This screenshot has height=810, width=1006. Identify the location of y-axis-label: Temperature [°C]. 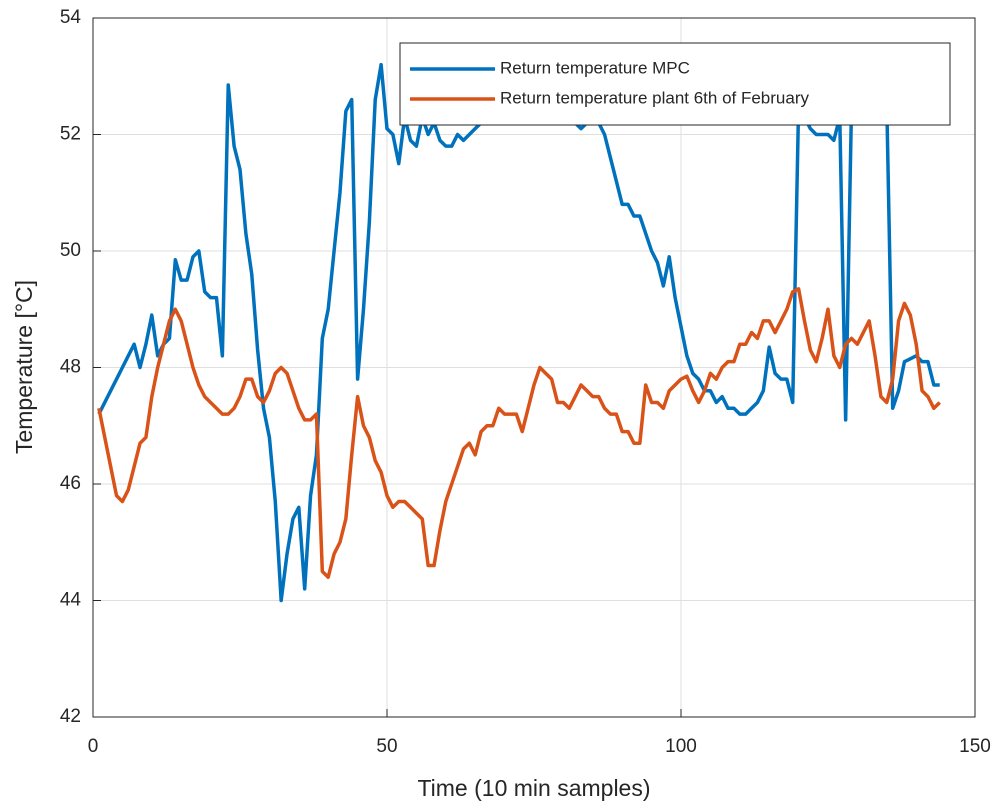
(24, 367).